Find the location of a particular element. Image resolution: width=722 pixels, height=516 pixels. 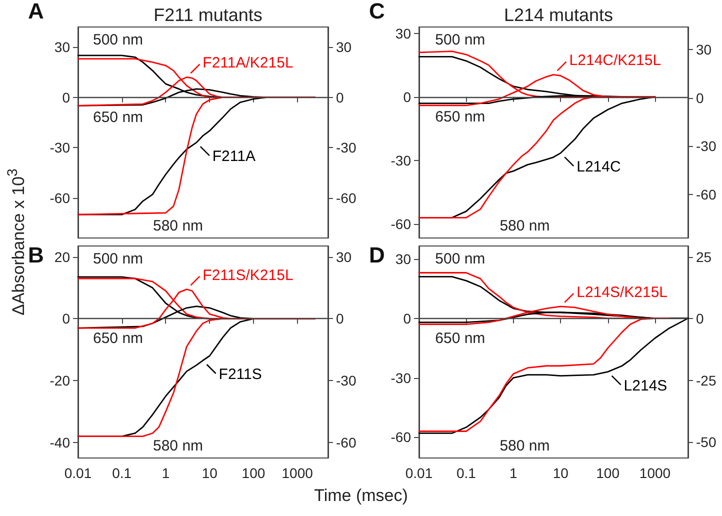

annotation: F211A is located at coordinates (234, 157).